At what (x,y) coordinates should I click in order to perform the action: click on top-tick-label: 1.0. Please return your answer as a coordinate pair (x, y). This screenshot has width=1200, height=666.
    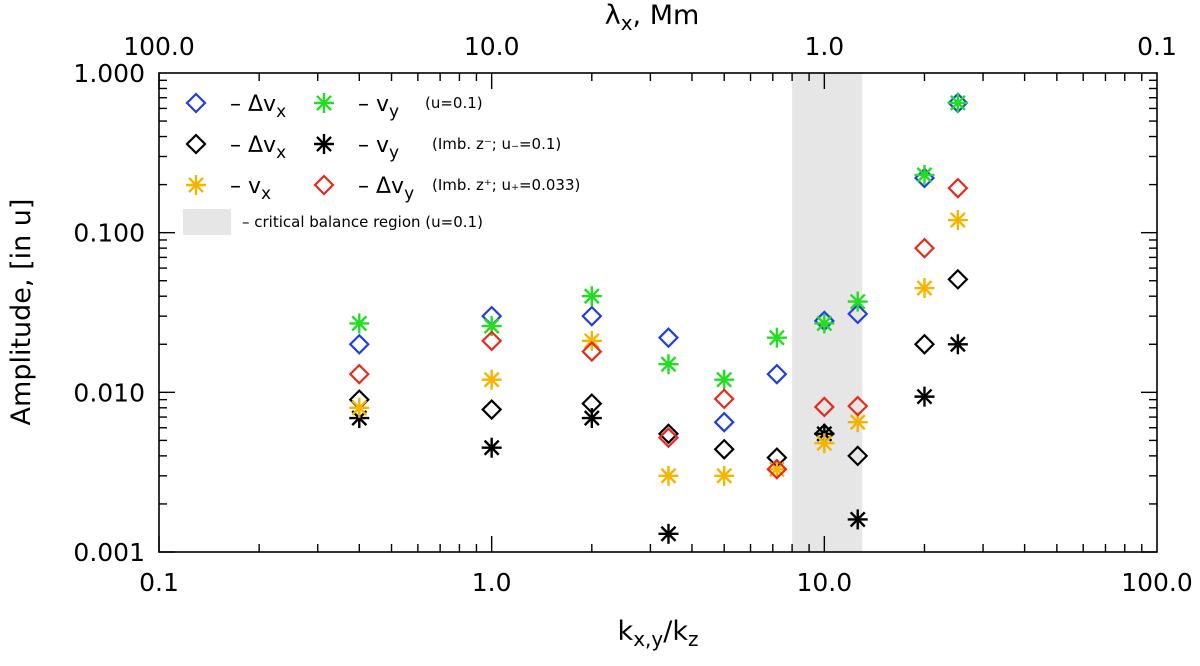
    Looking at the image, I should click on (824, 46).